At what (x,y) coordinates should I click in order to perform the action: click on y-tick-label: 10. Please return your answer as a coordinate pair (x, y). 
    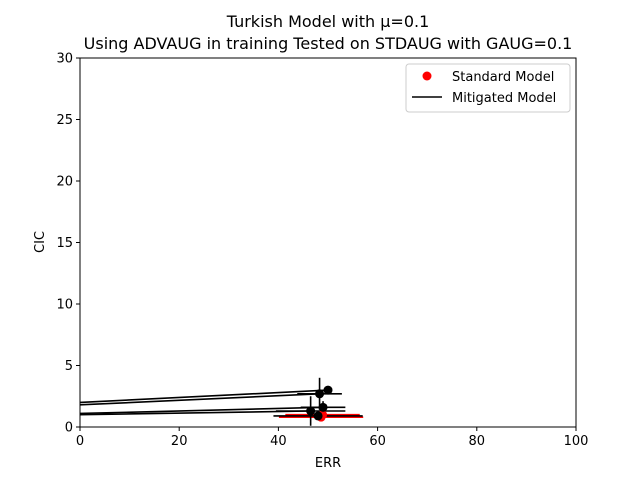
    Looking at the image, I should click on (64, 305).